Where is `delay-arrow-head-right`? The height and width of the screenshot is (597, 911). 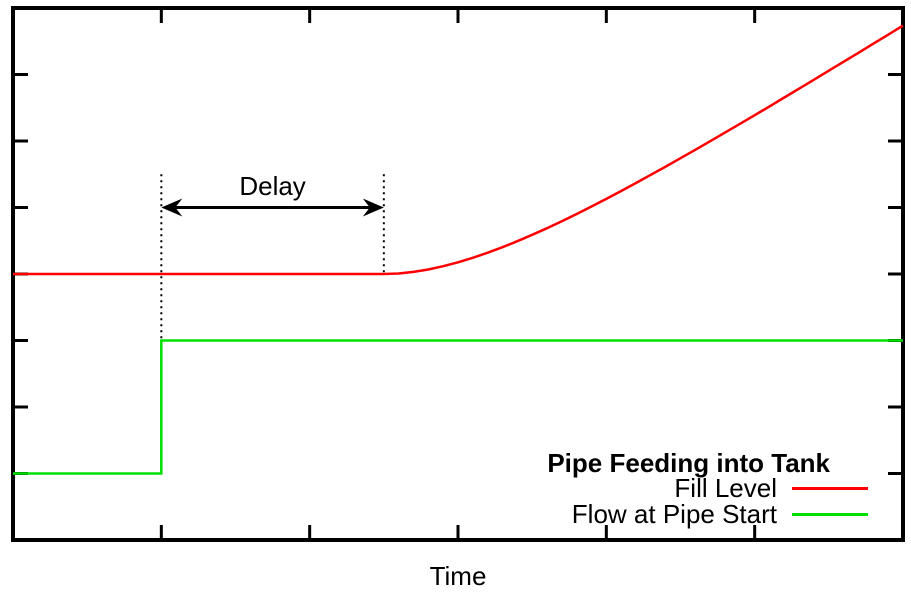
delay-arrow-head-right is located at coordinates (373, 207).